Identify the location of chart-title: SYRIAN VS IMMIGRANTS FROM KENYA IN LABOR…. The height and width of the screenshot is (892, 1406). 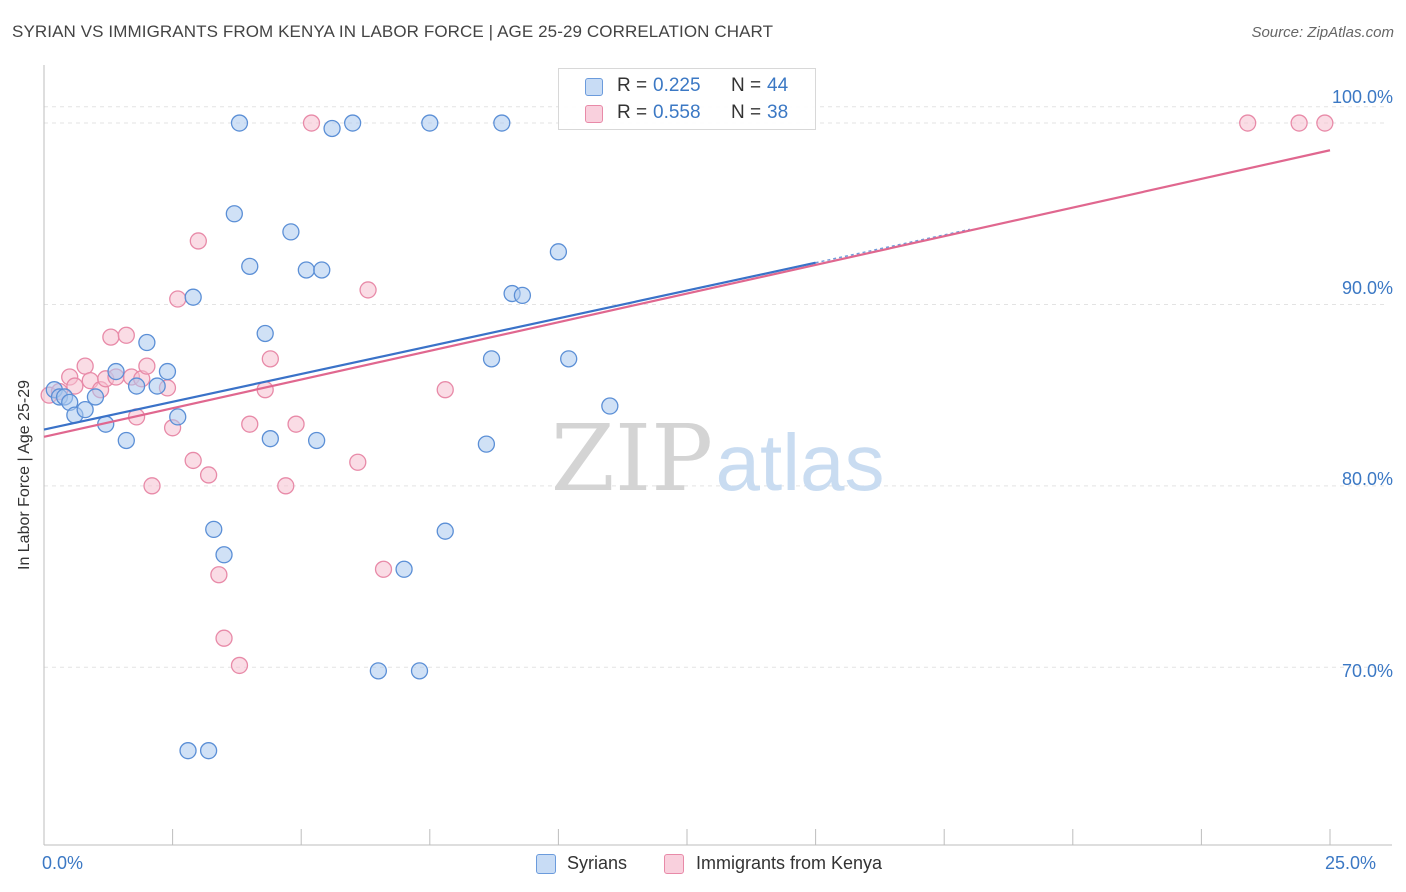
(393, 31).